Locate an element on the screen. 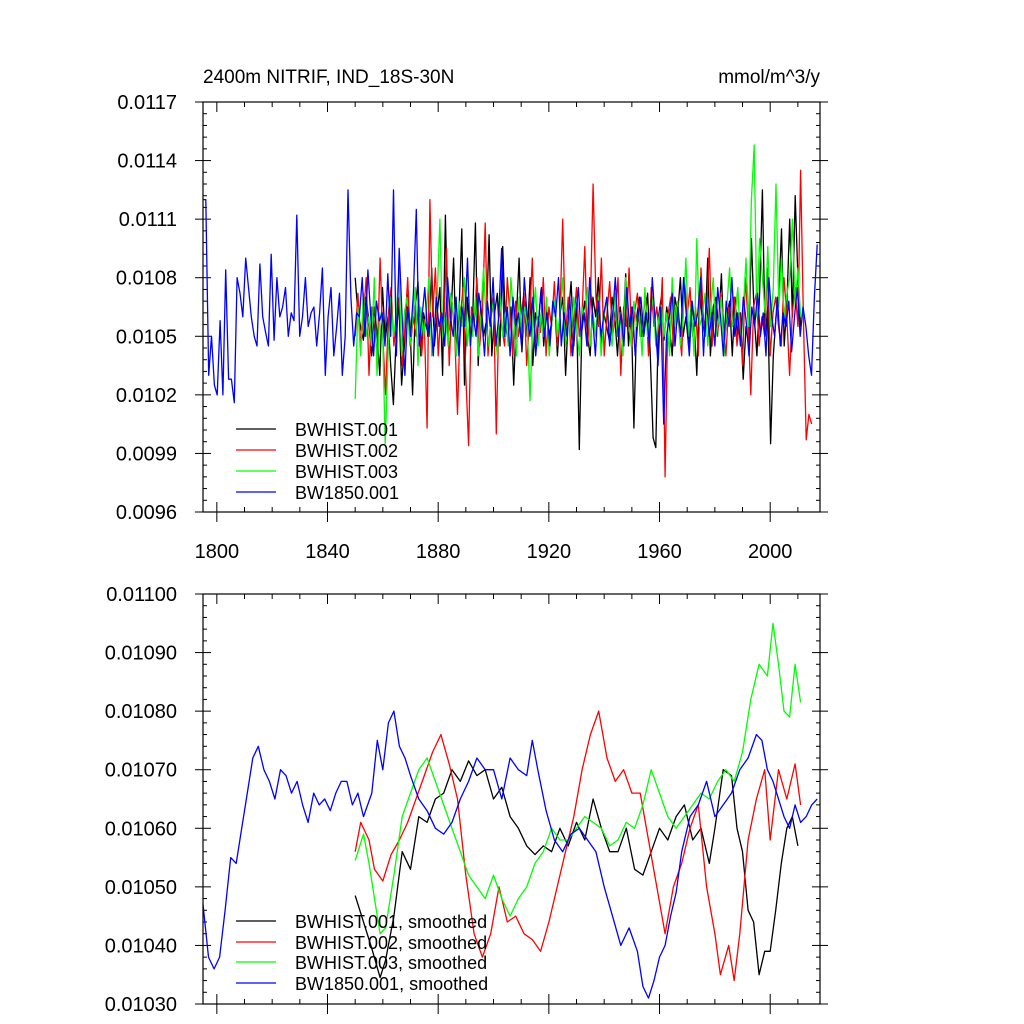 The height and width of the screenshot is (1024, 1024). y-tick-label: 0.01060 is located at coordinates (141, 829).